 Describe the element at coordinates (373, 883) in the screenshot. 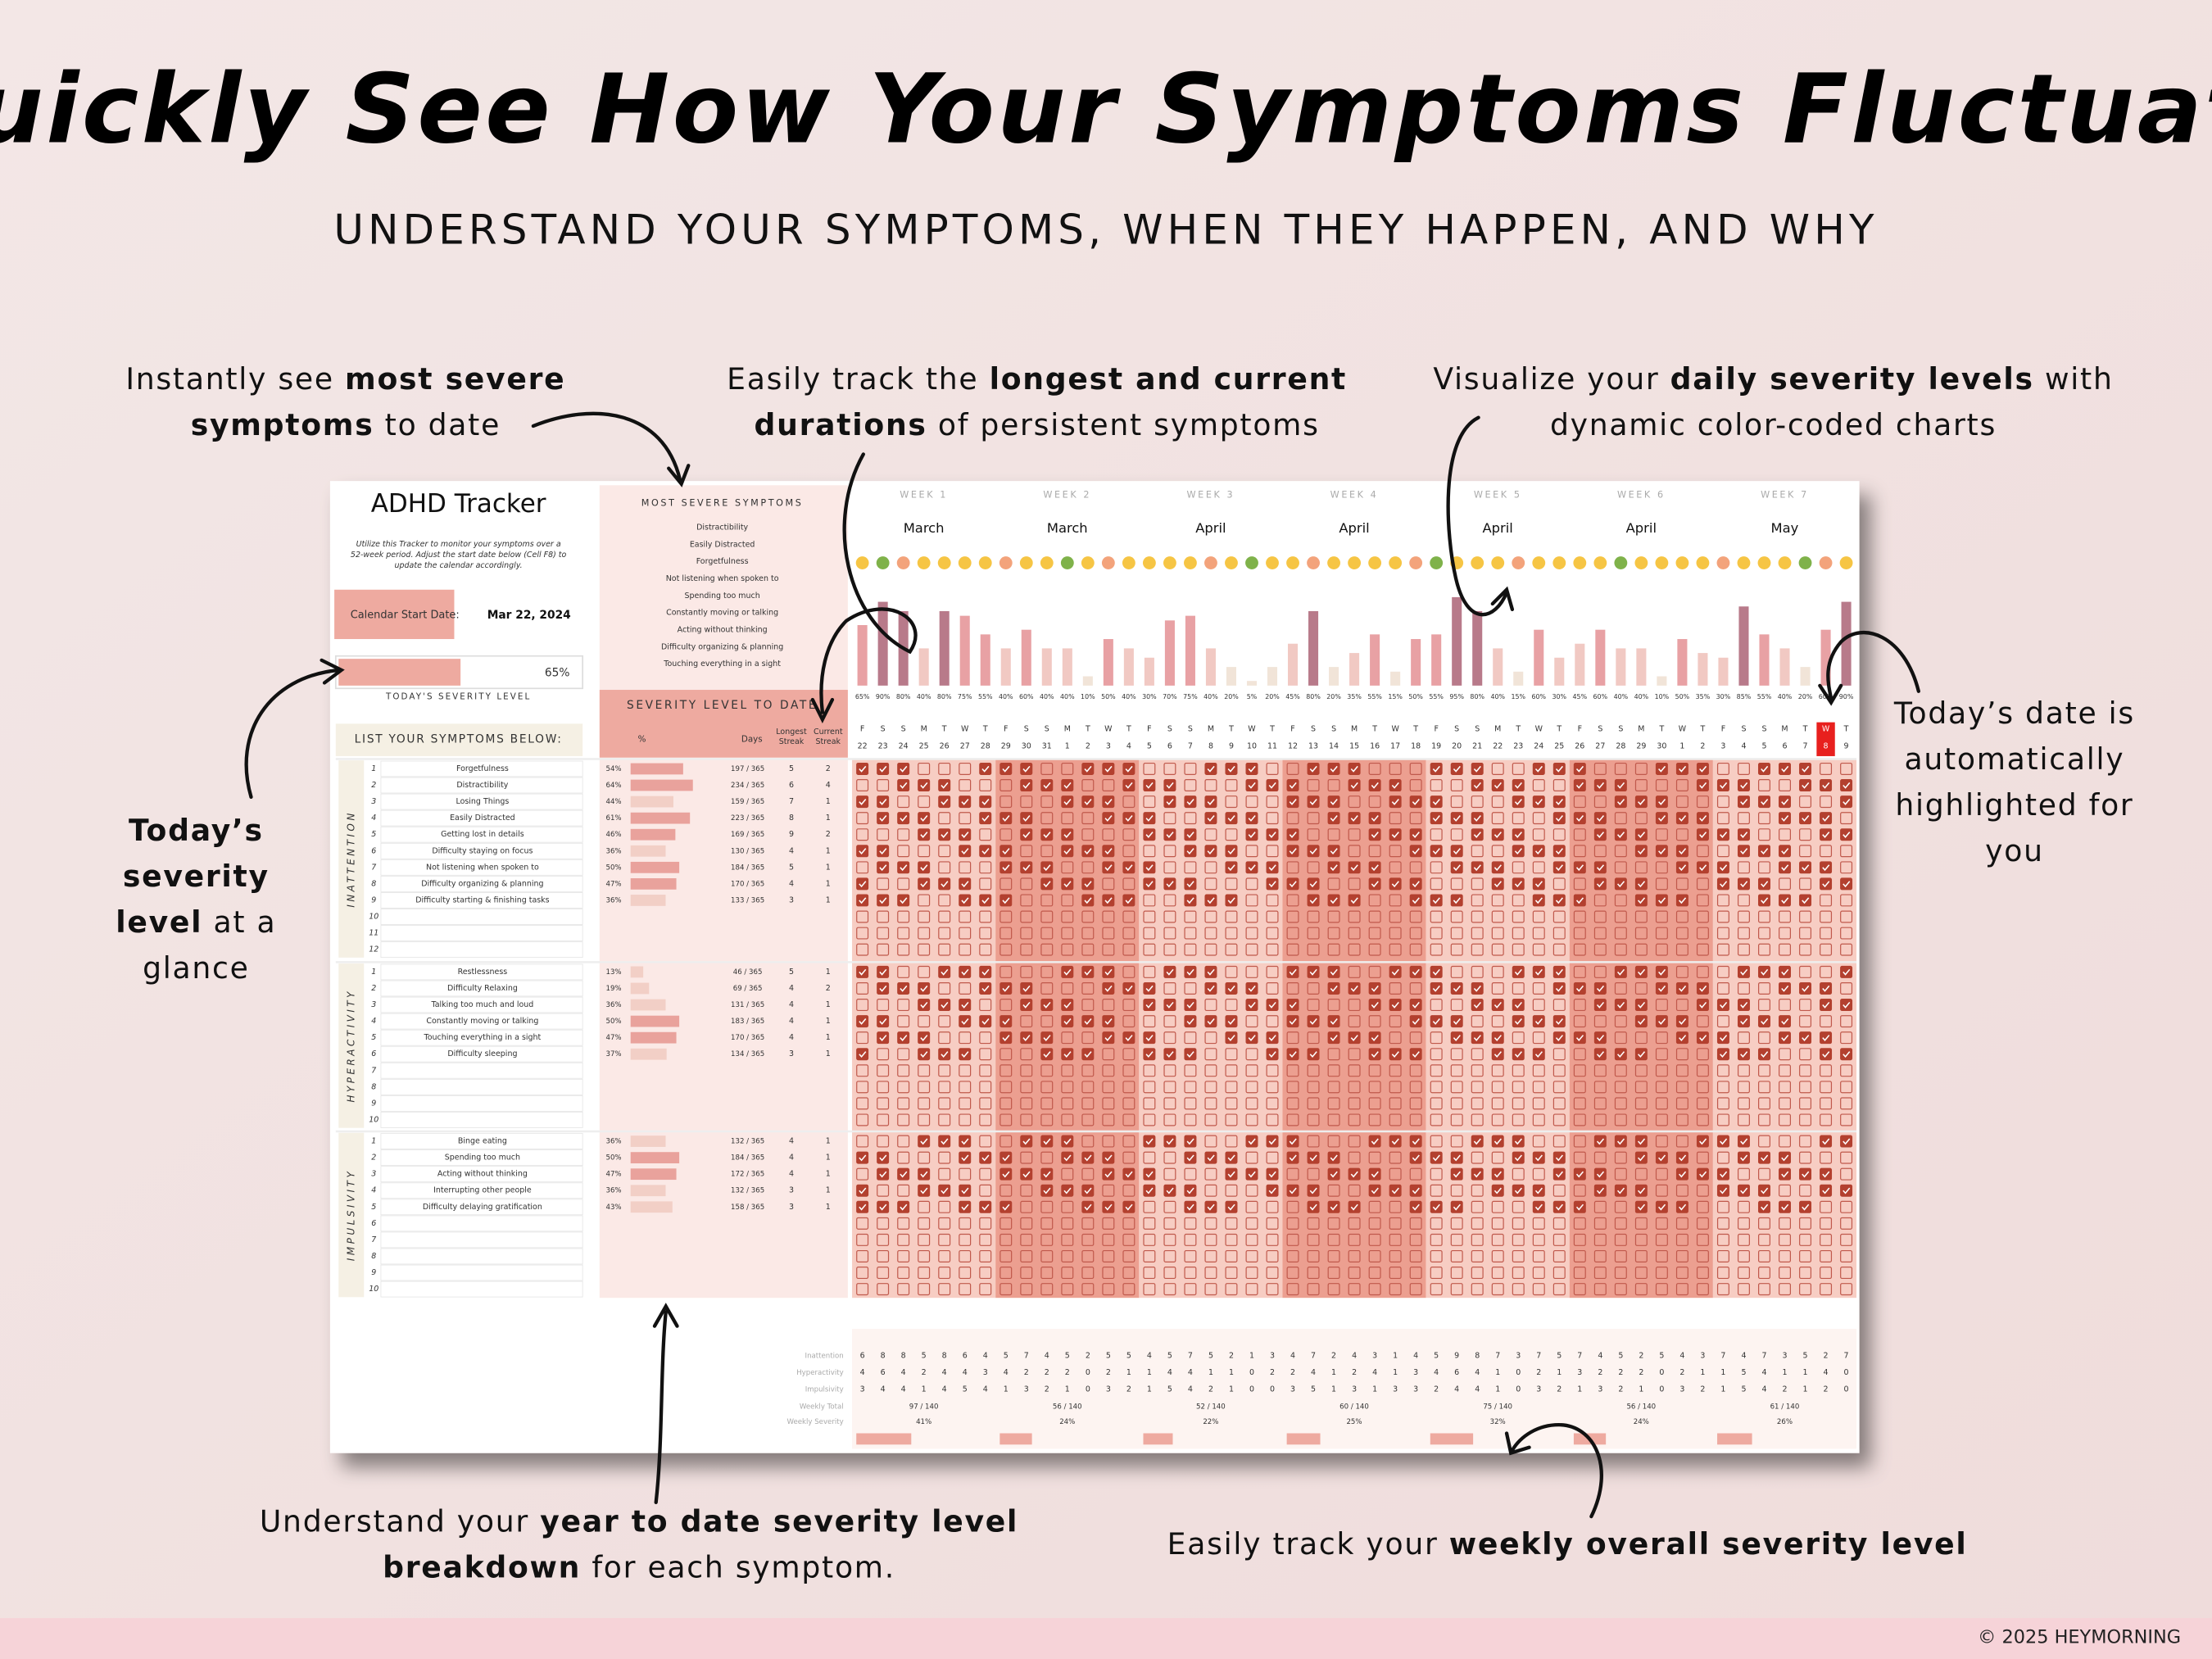

I see `row-number: 8` at that location.